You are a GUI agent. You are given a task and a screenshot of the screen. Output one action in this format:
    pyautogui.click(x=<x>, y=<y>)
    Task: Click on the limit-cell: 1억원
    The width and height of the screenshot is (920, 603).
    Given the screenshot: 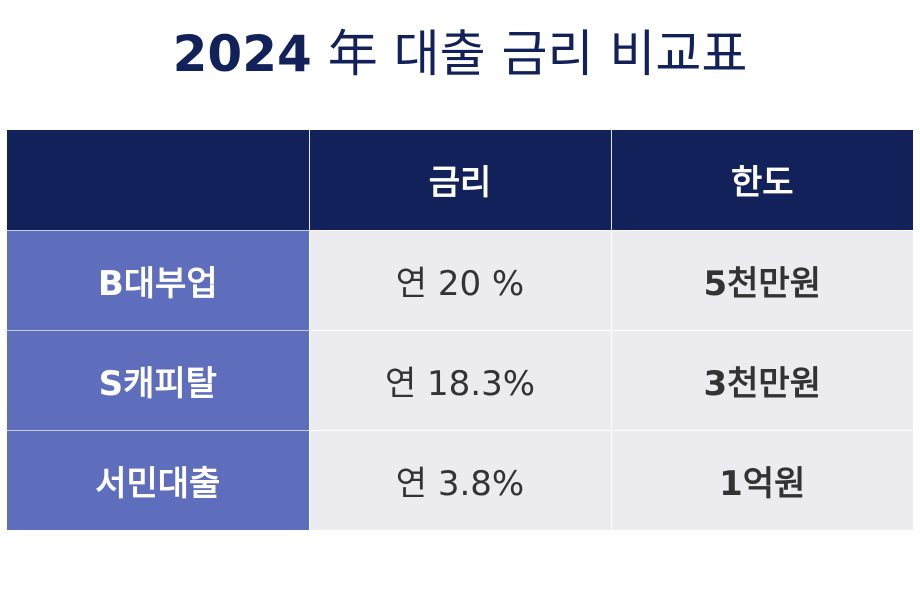 What is the action you would take?
    pyautogui.click(x=761, y=479)
    